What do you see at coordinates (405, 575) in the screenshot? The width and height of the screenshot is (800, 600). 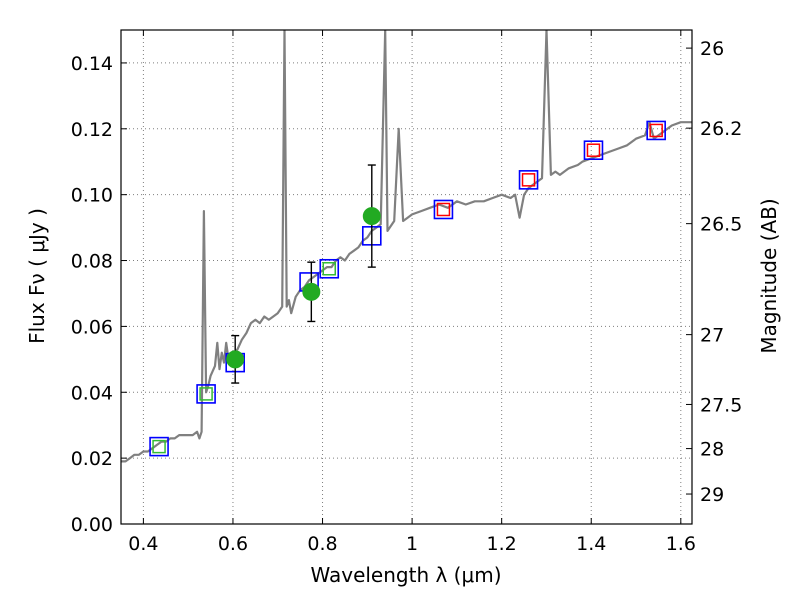 I see `x-axis-label: Wavelength λ (μm)` at bounding box center [405, 575].